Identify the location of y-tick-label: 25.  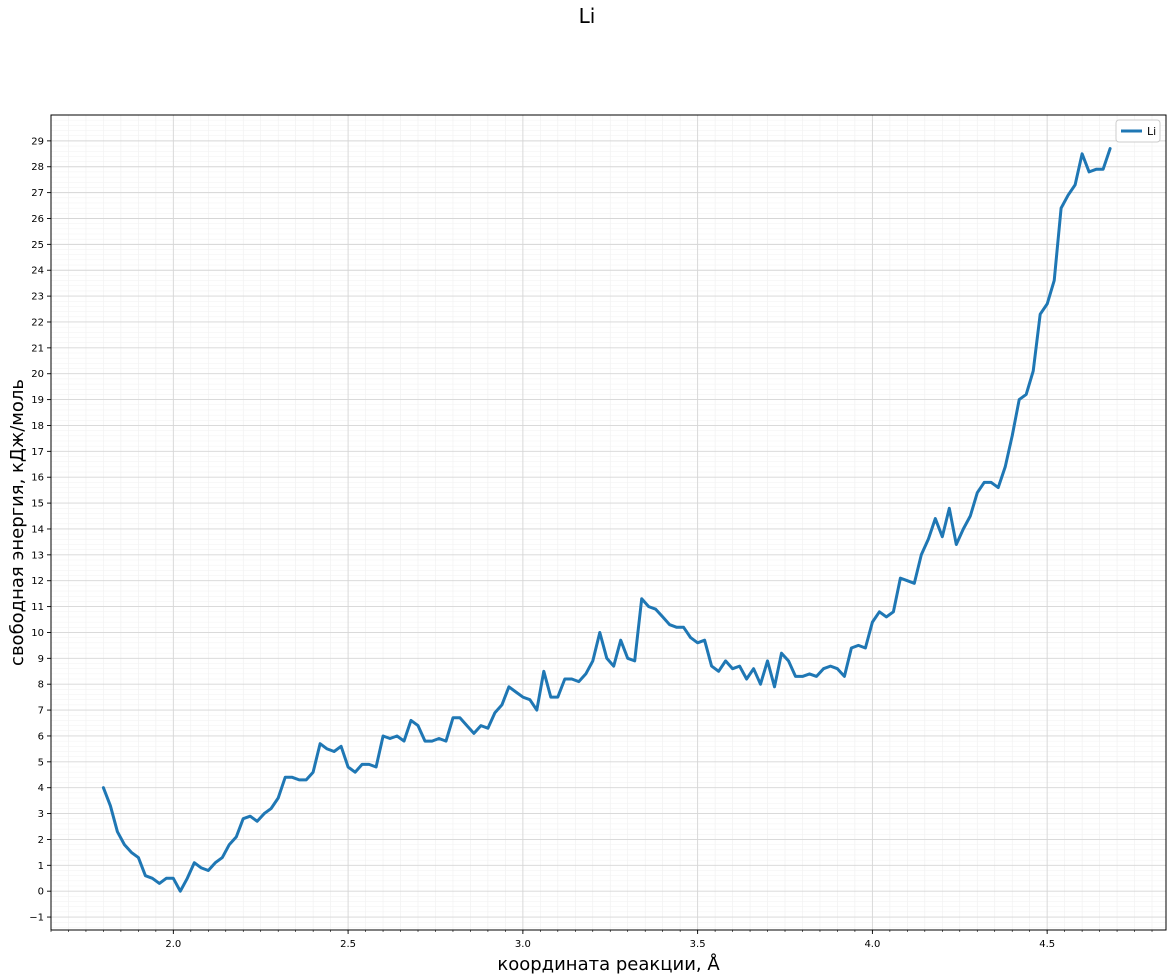
(37, 245).